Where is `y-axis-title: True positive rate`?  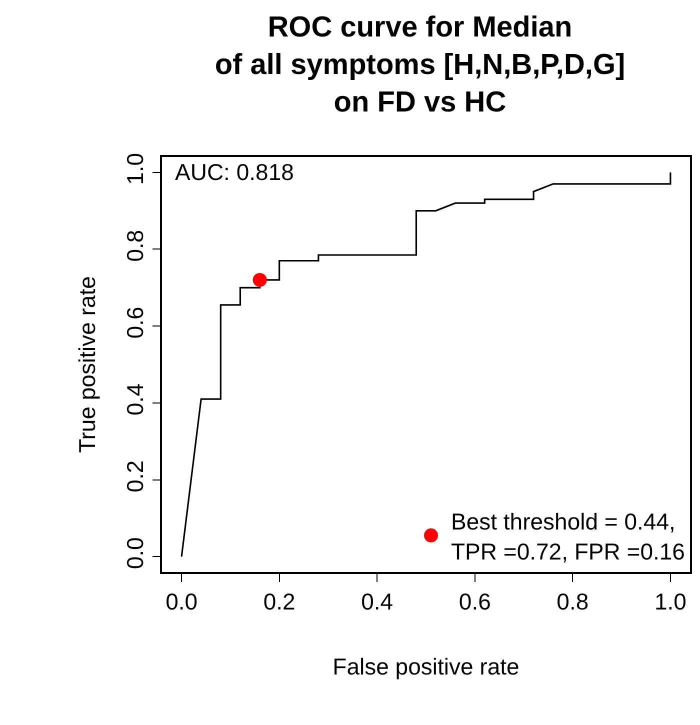 y-axis-title: True positive rate is located at coordinates (87, 364).